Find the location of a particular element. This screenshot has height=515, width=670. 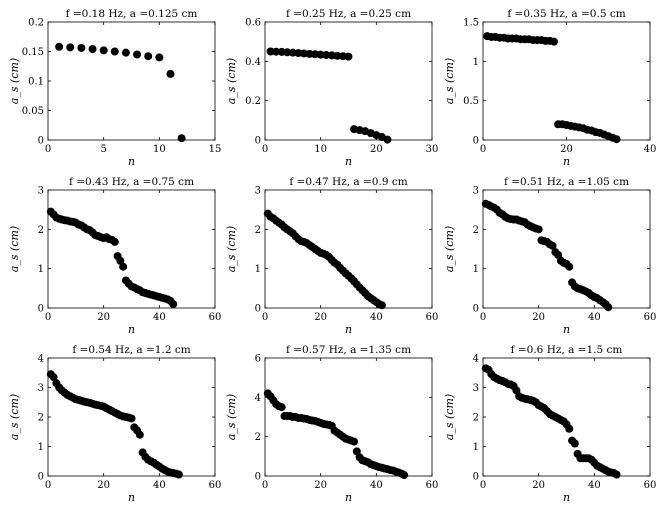

y-tick-label: 0.2 is located at coordinates (36, 23).